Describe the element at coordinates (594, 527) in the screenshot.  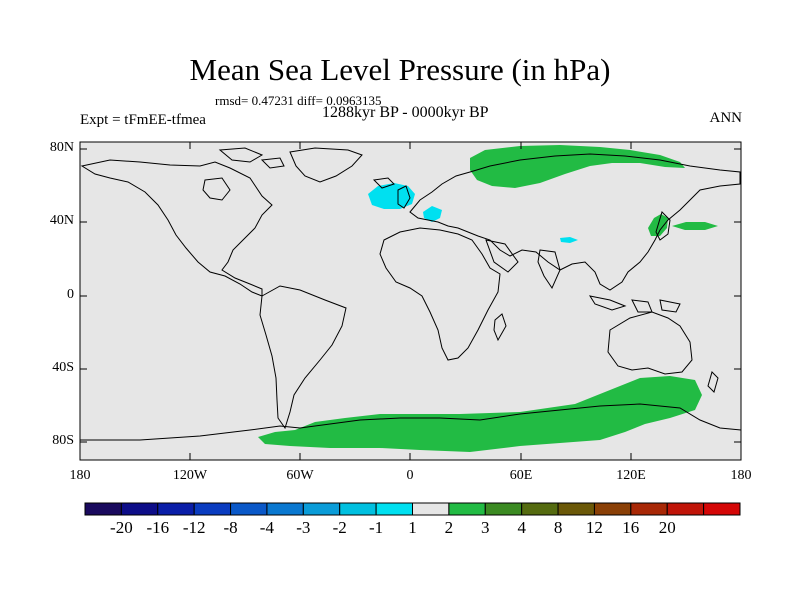
I see `colorbar-label: 12` at that location.